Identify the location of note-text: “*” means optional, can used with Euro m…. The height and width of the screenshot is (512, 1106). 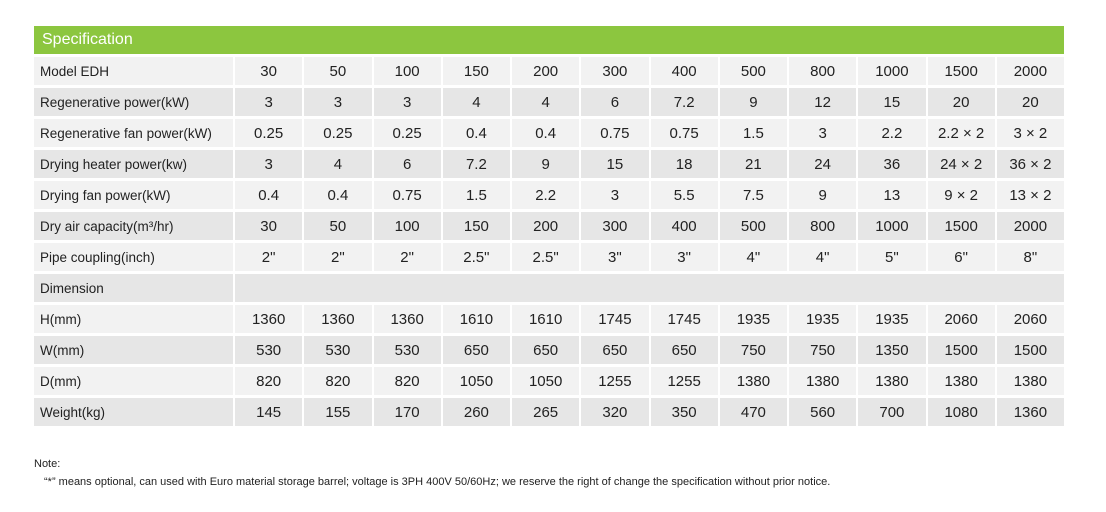
(437, 482).